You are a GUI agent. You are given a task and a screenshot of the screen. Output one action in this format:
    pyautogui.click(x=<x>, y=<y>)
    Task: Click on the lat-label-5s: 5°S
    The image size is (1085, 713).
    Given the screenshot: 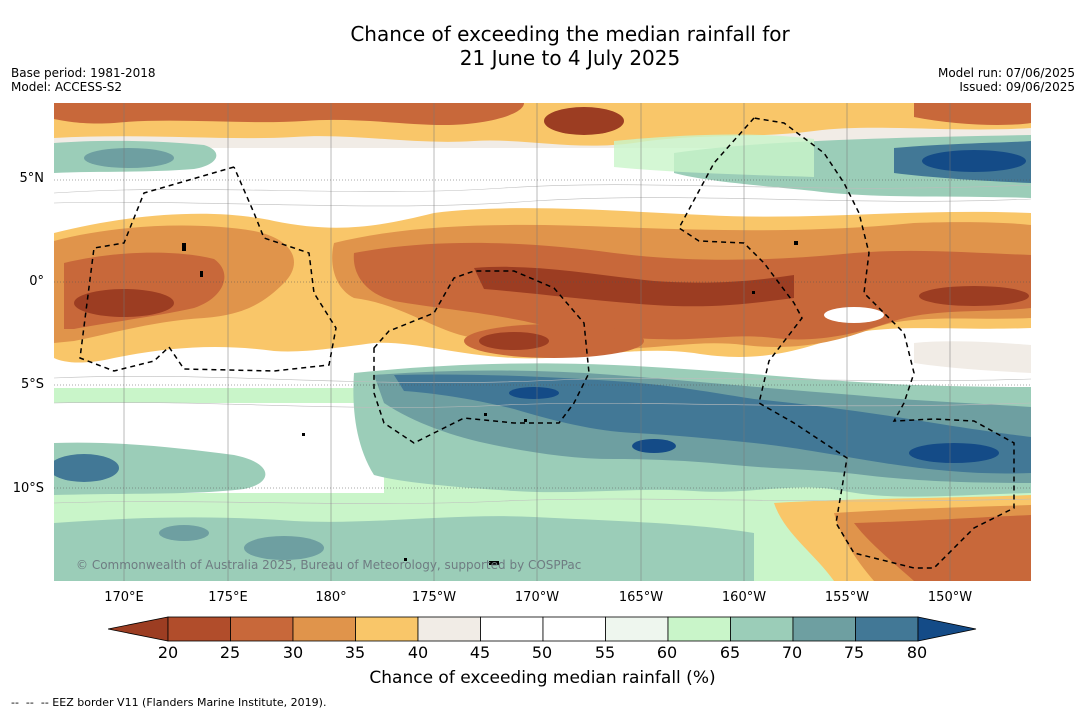 What is the action you would take?
    pyautogui.click(x=32, y=384)
    